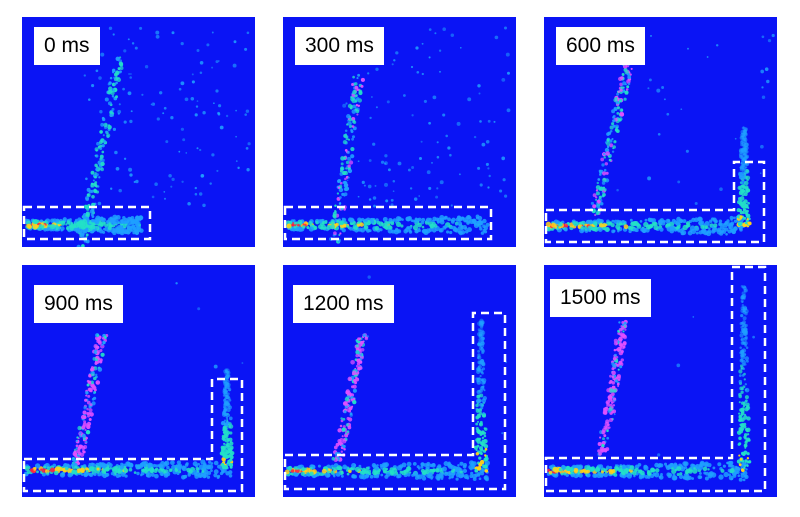 The image size is (800, 517). Describe the element at coordinates (600, 298) in the screenshot. I see `time-label: 1500 ms` at that location.